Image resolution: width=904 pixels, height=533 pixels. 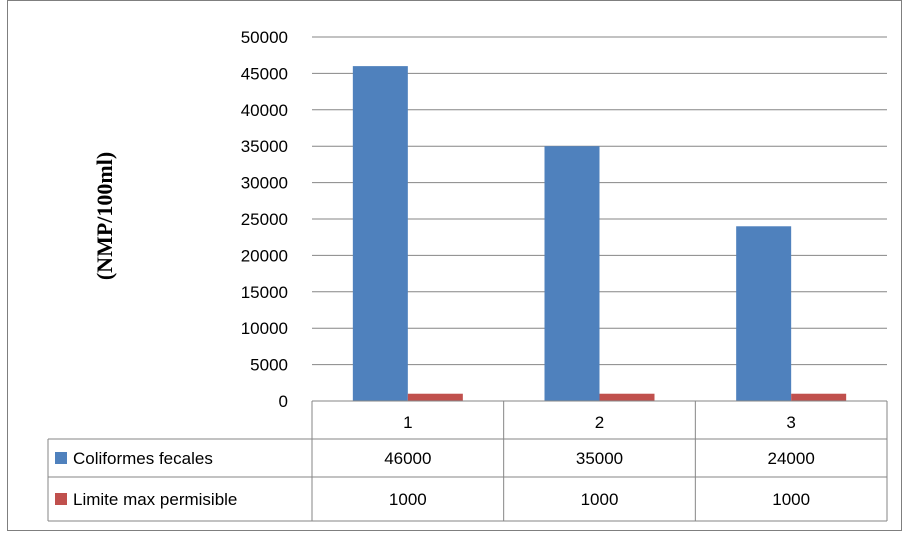 What do you see at coordinates (264, 255) in the screenshot?
I see `y-tick-label: 20000` at bounding box center [264, 255].